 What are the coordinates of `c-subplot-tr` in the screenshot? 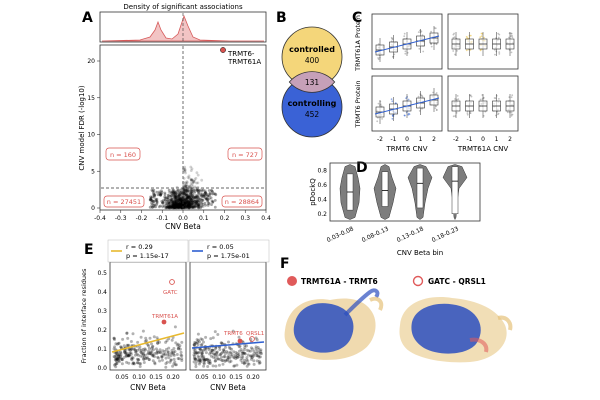 It's located at (483, 41).